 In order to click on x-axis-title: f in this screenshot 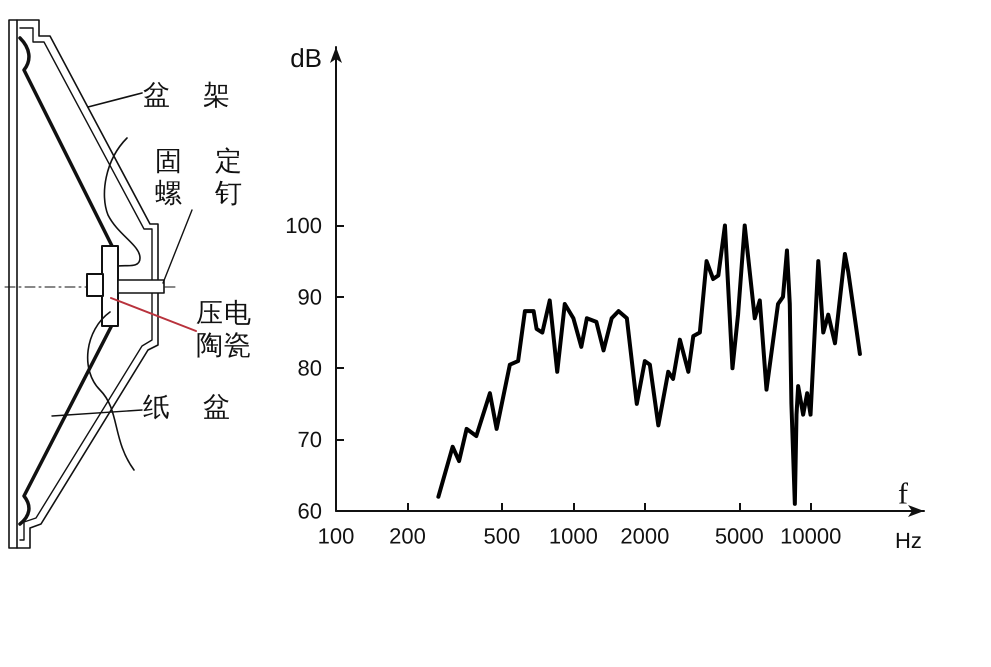, I will do `click(903, 494)`.